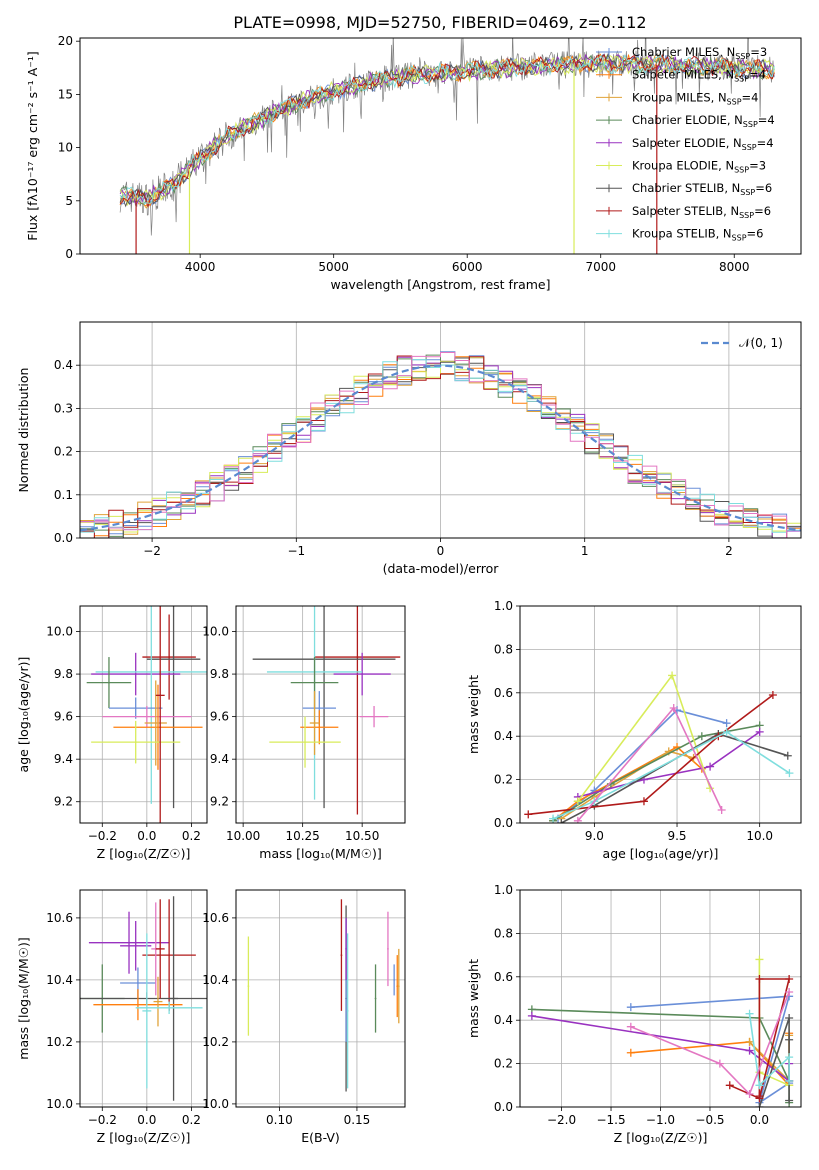 The width and height of the screenshot is (819, 1170). Describe the element at coordinates (65, 148) in the screenshot. I see `y-tick-label: 10` at that location.